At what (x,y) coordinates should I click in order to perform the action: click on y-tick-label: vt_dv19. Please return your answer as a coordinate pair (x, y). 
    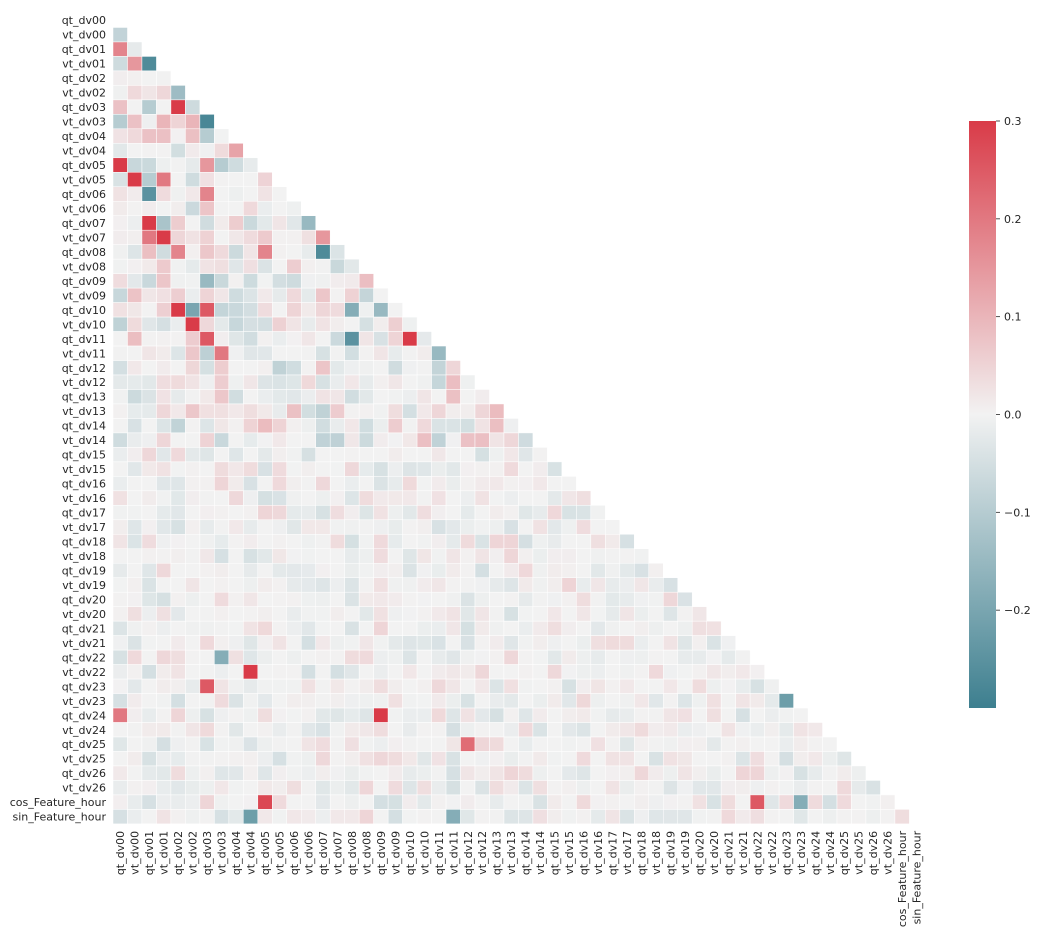
    Looking at the image, I should click on (84, 585).